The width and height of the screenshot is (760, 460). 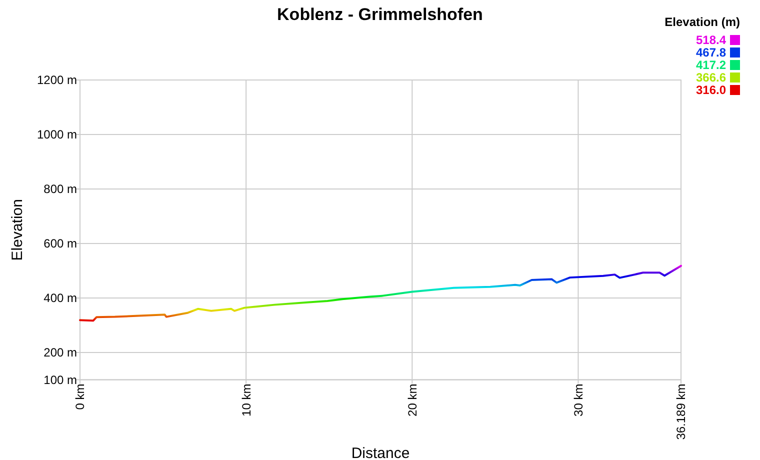 I want to click on x-tick-label: 30 km, so click(x=578, y=400).